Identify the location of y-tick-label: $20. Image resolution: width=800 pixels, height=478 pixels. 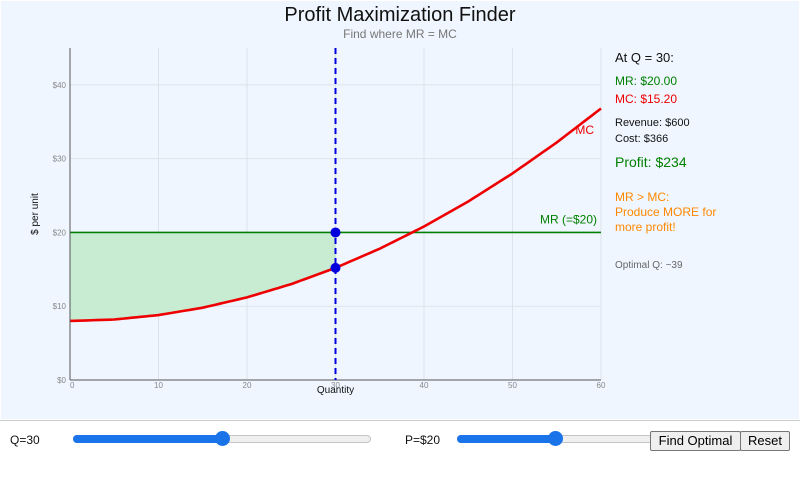
(60, 232).